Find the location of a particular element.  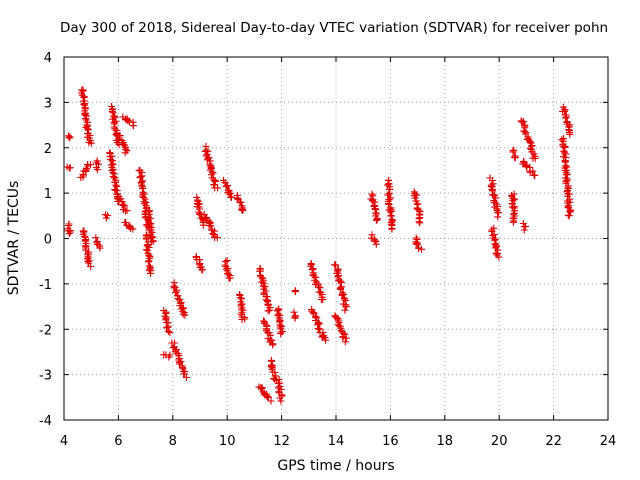

x-axis-label: GPS time / hours is located at coordinates (335, 466).